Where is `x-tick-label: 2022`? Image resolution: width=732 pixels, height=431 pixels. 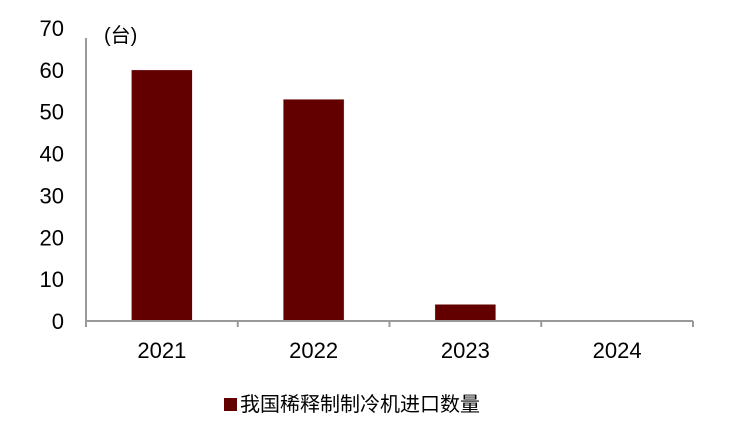
x-tick-label: 2022 is located at coordinates (313, 350).